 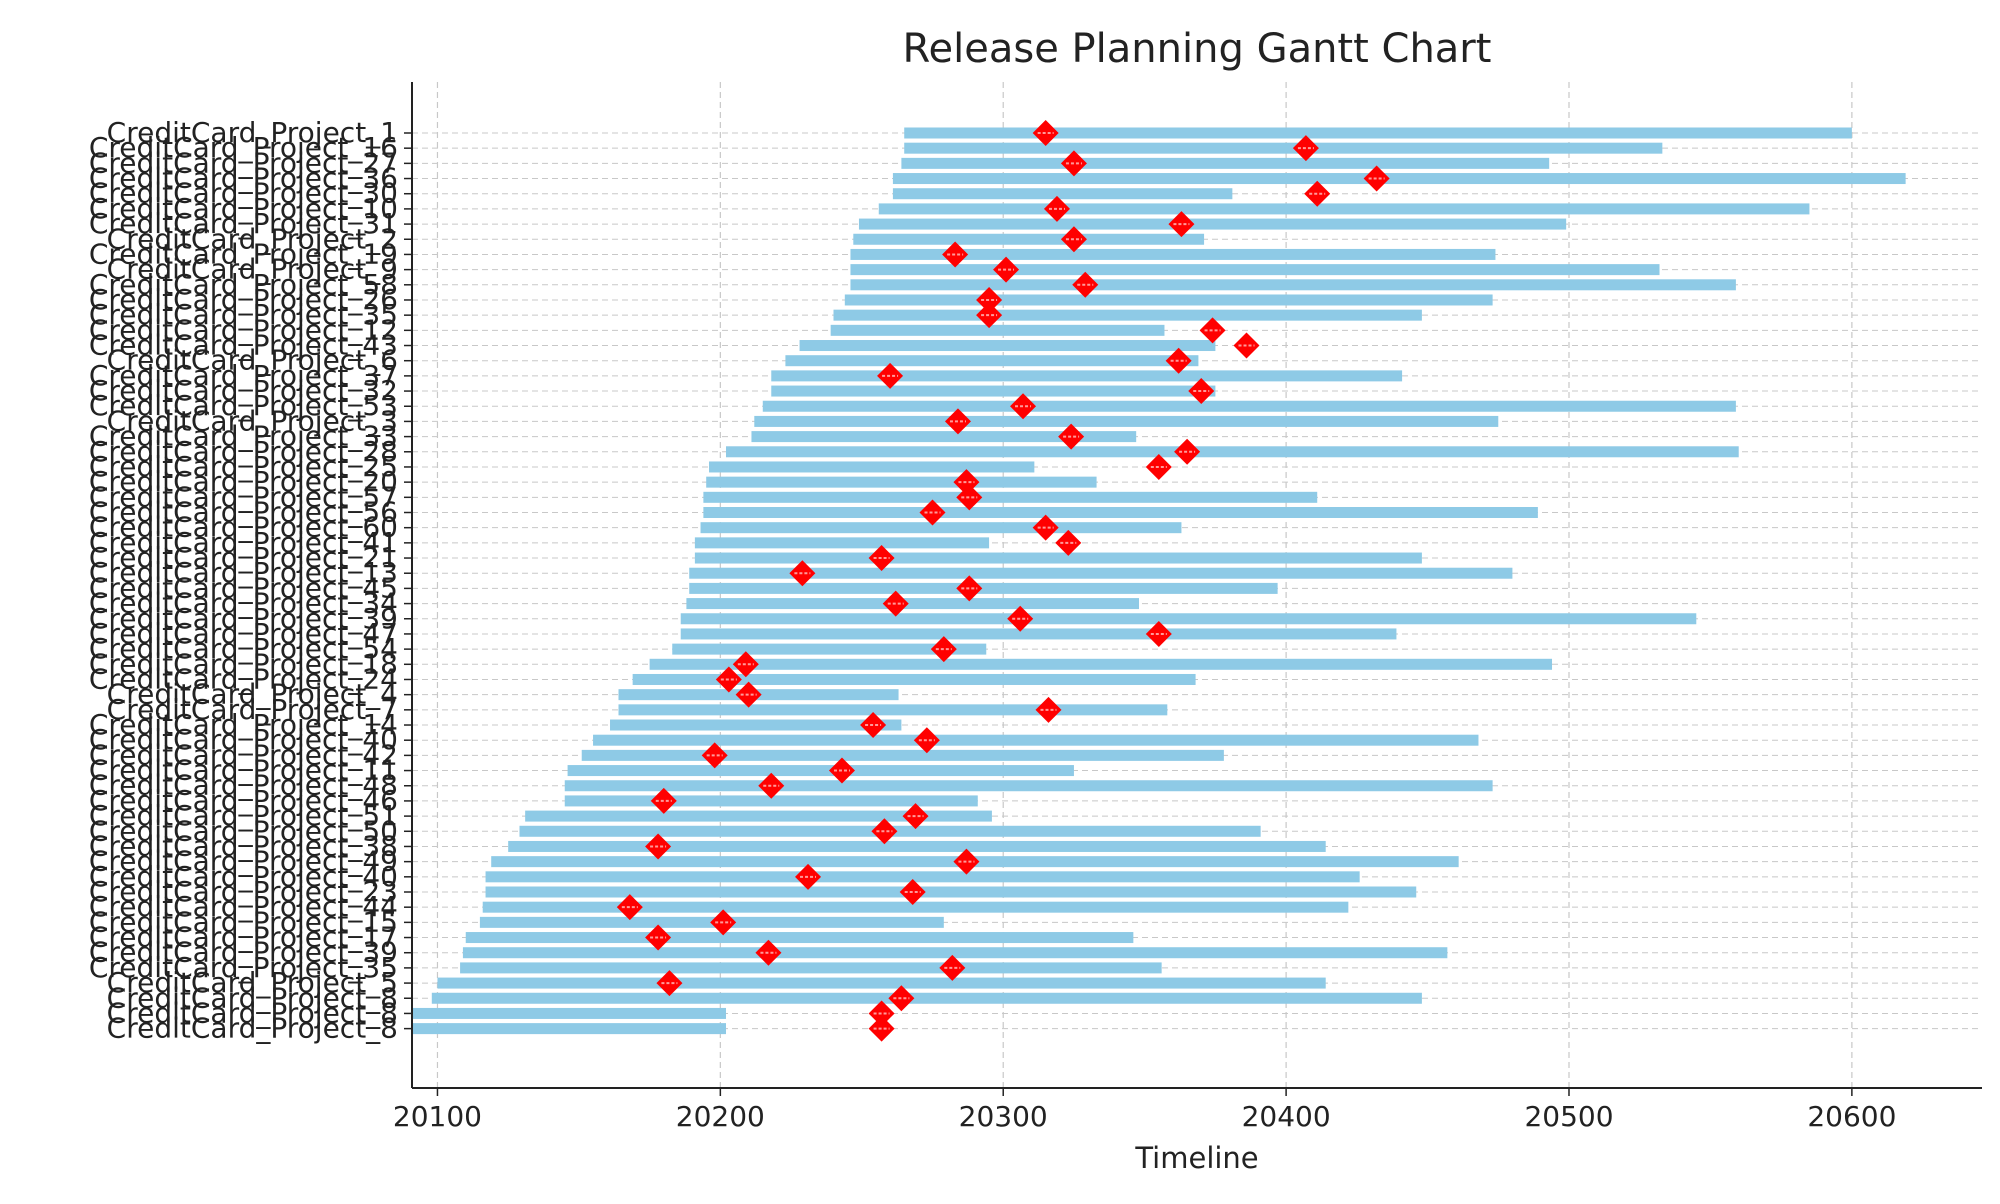 I want to click on task-label: CreditCard_Project_28, so click(x=243, y=451).